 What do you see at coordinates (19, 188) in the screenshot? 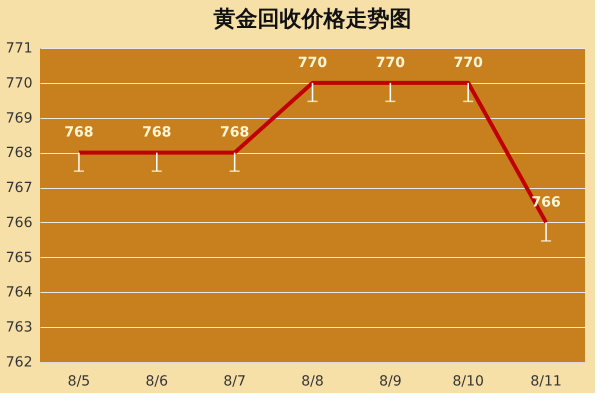
I see `y-tick-label: 767` at bounding box center [19, 188].